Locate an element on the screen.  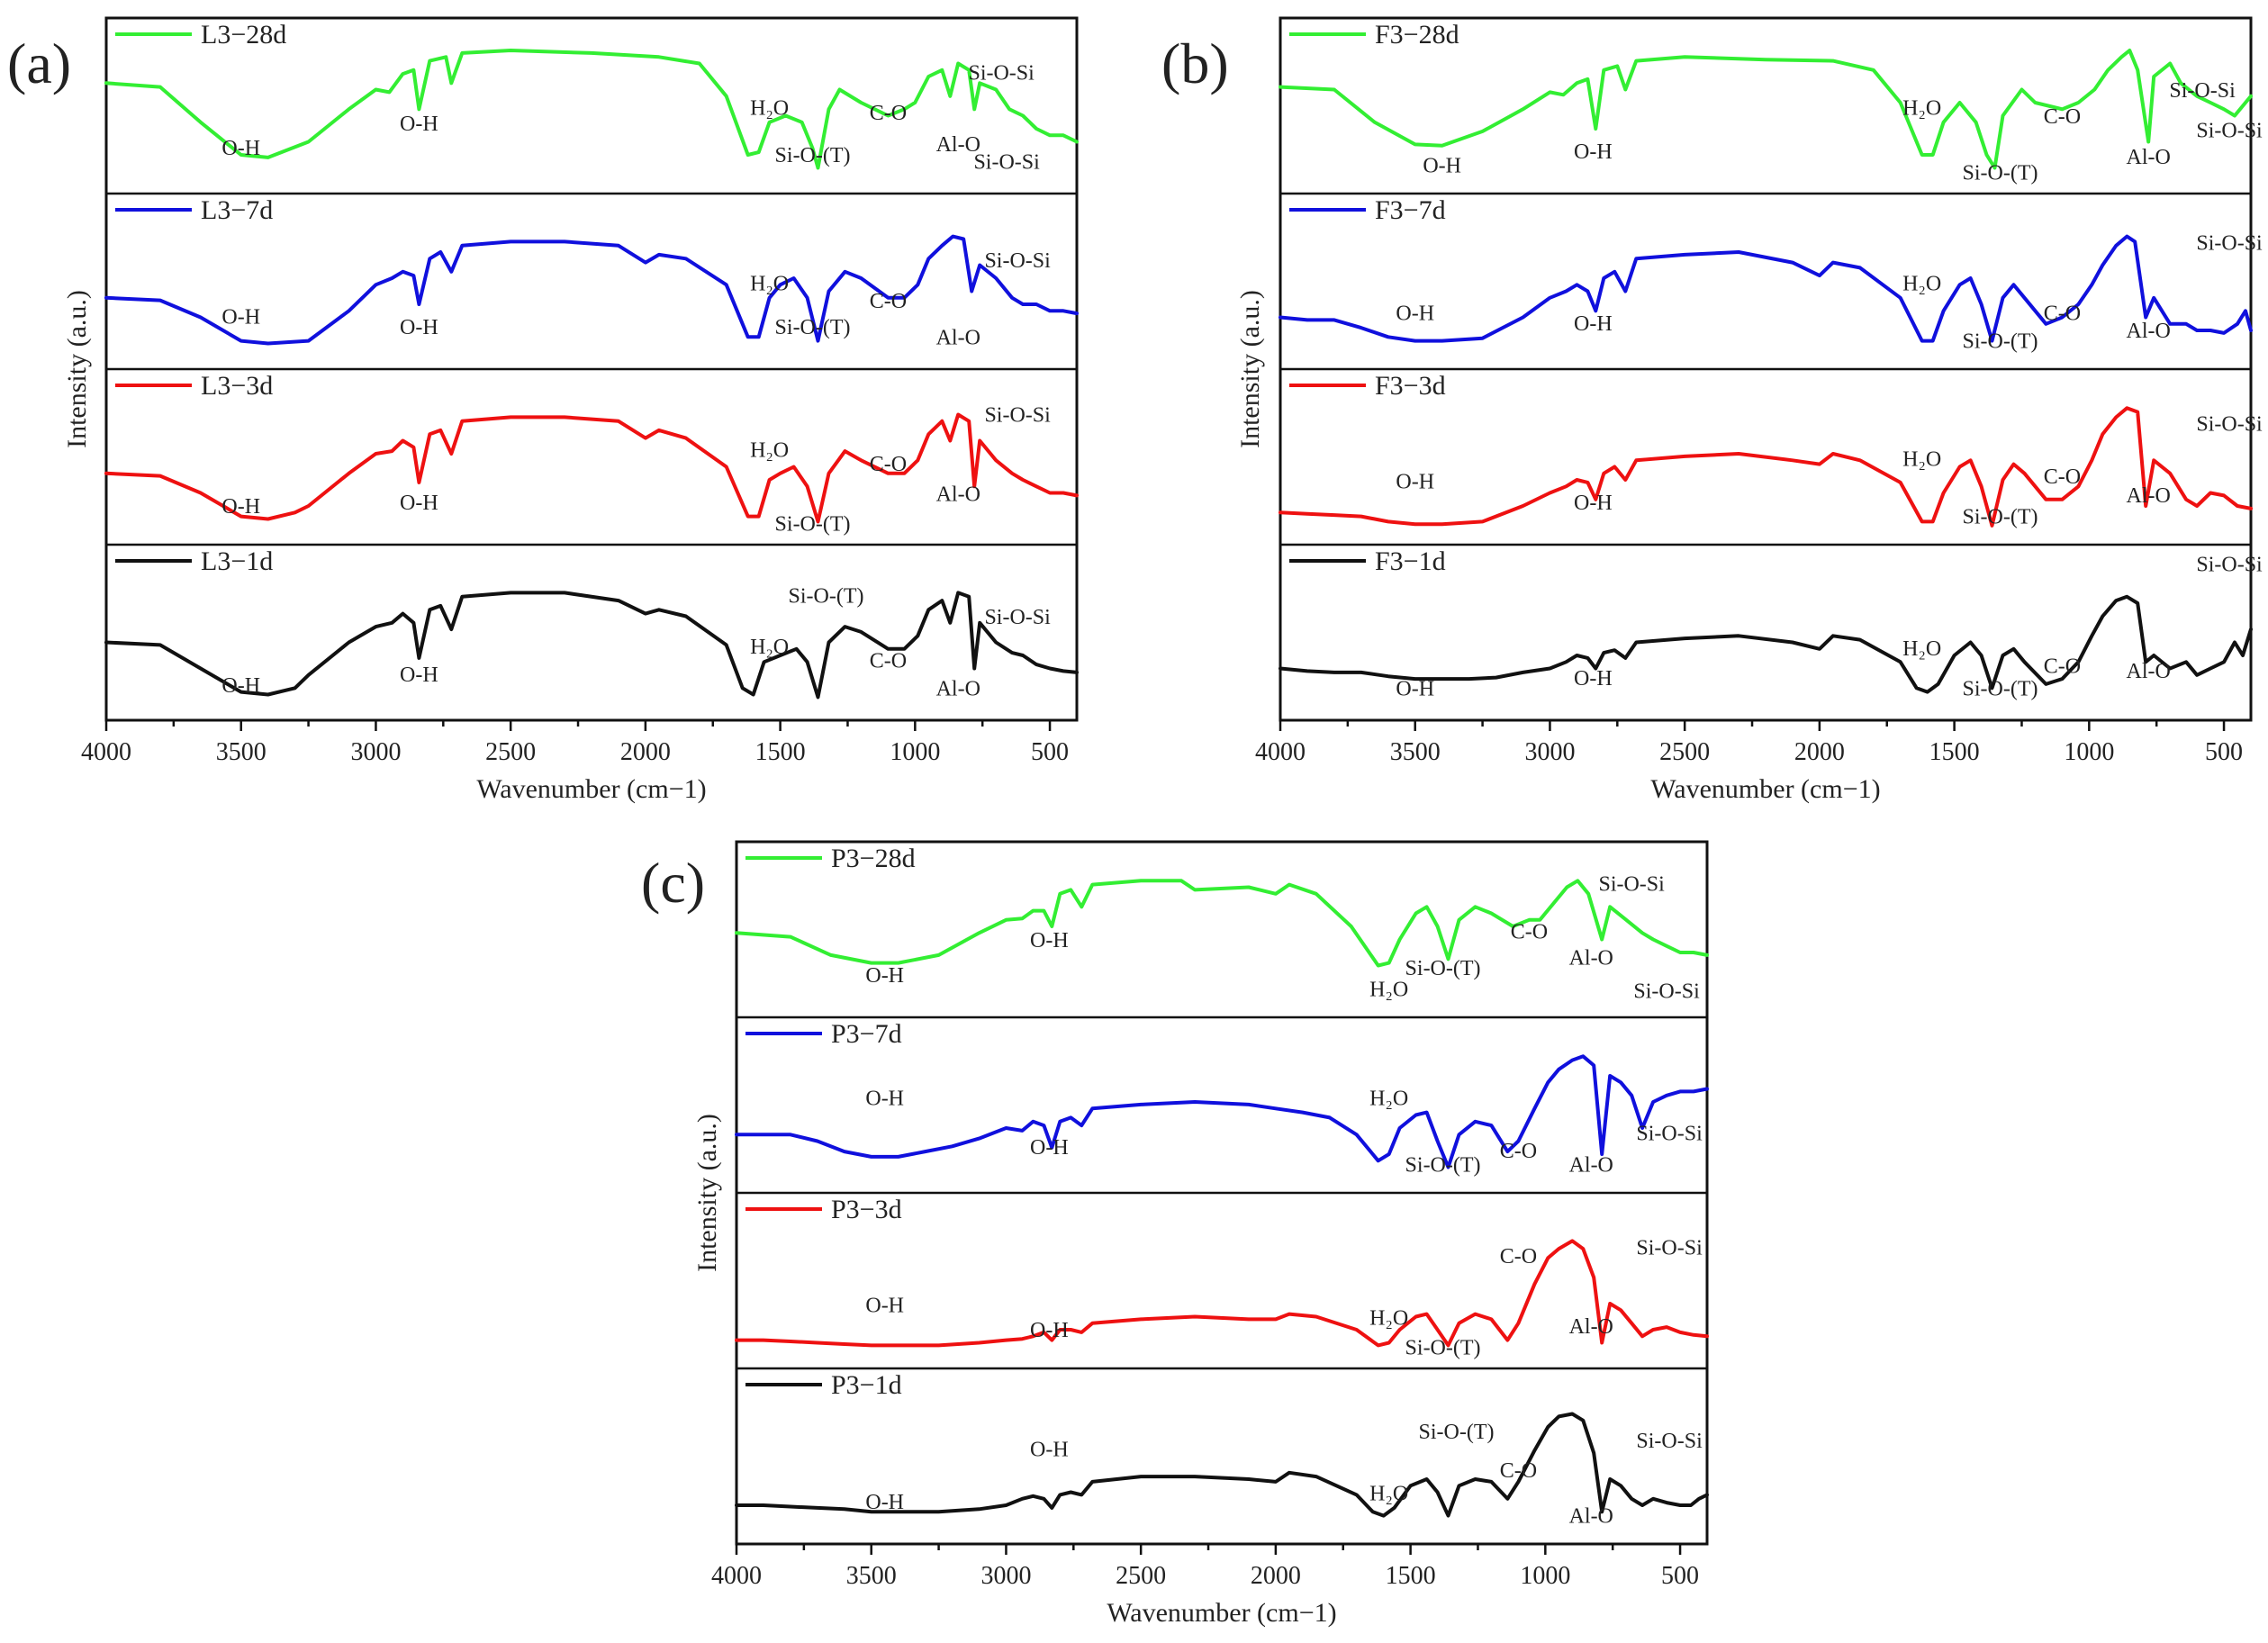
legend-label: F3−28d is located at coordinates (1417, 35).